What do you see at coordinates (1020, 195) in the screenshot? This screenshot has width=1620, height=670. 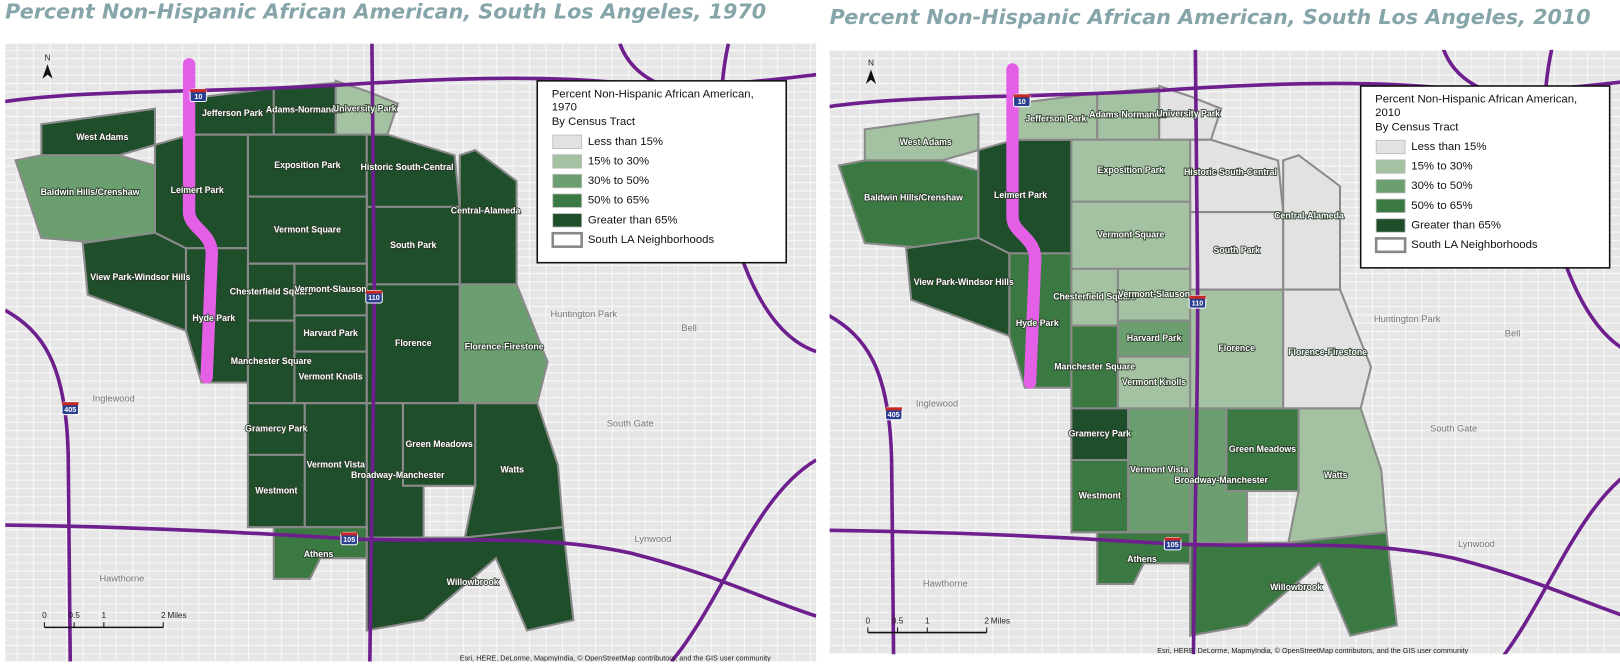 I see `neighborhood-label: Leimert Park` at bounding box center [1020, 195].